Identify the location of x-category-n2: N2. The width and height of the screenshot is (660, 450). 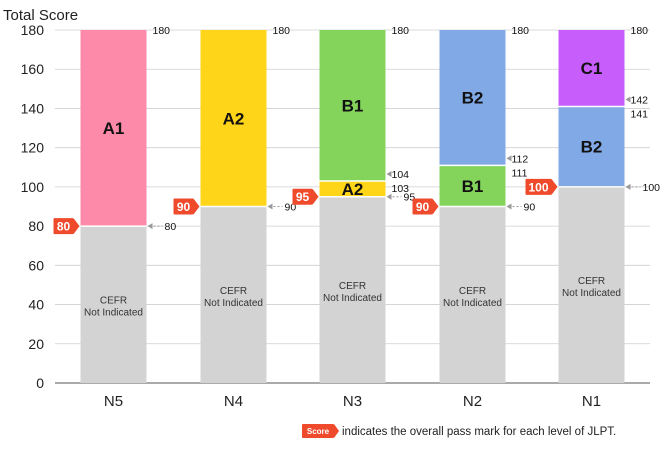
(472, 401).